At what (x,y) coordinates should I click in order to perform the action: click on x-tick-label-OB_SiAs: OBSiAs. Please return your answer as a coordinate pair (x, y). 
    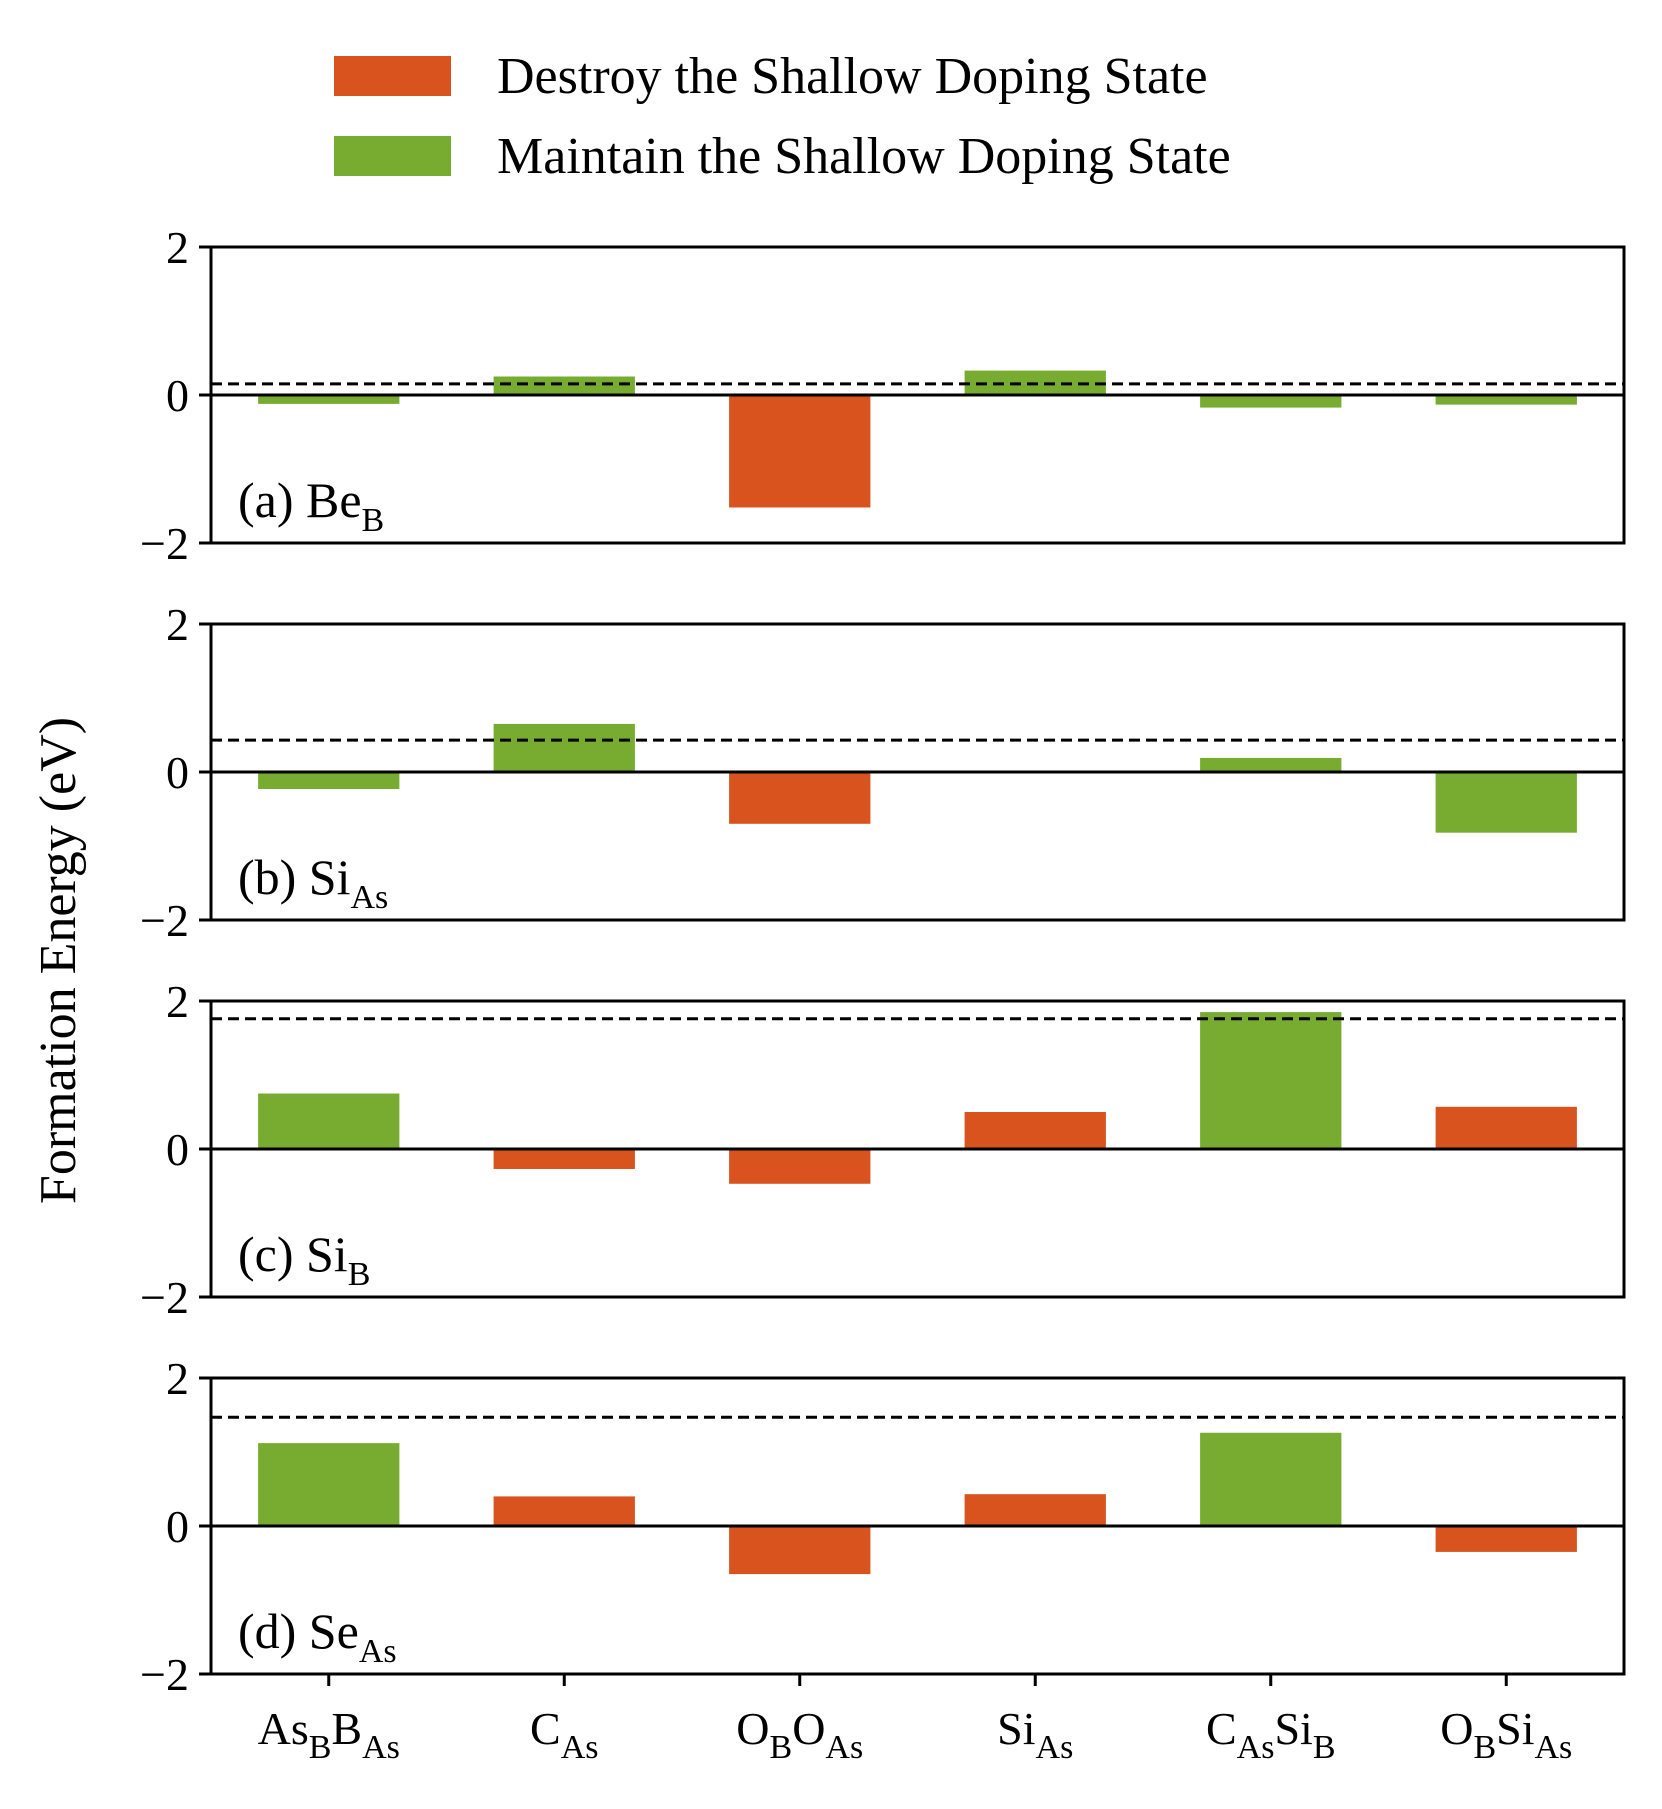
    Looking at the image, I should click on (1506, 1734).